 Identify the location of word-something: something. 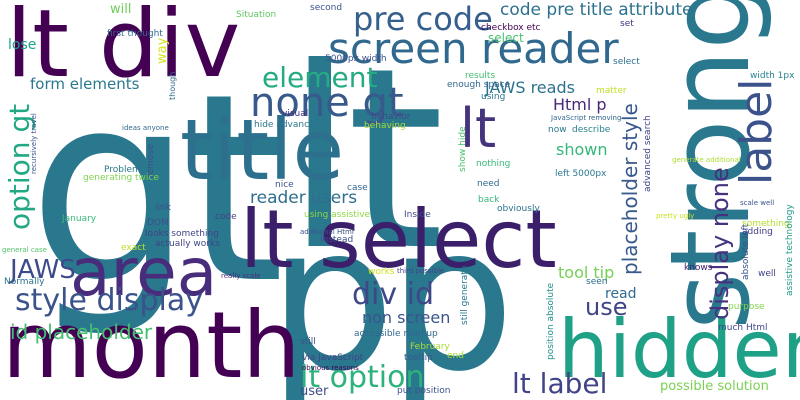
(766, 224).